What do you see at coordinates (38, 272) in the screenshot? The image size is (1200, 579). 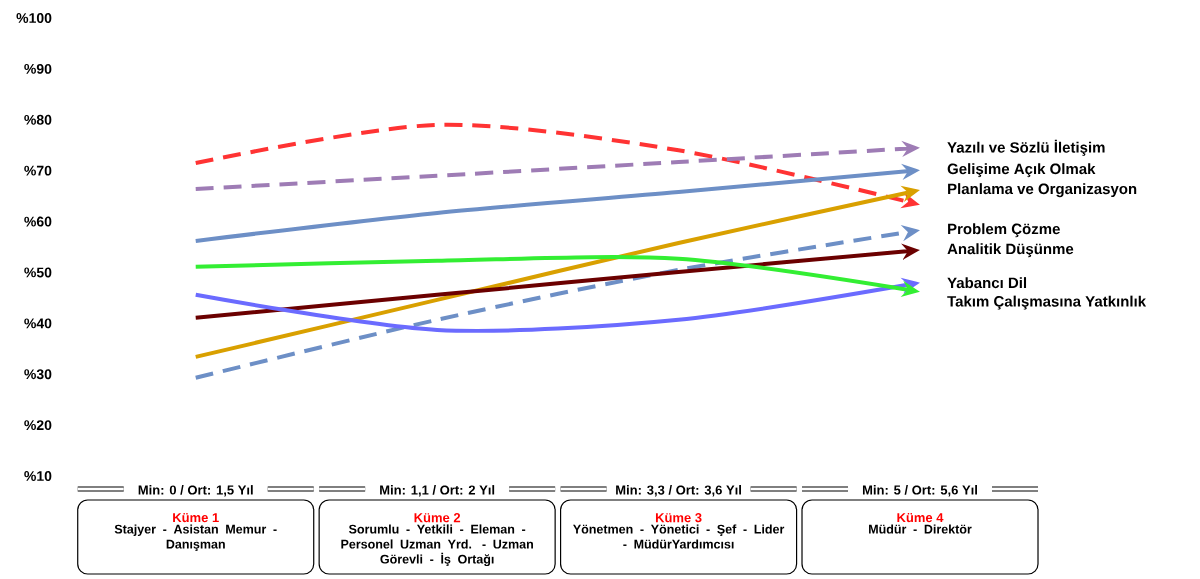 I see `y-tick-label: %50` at bounding box center [38, 272].